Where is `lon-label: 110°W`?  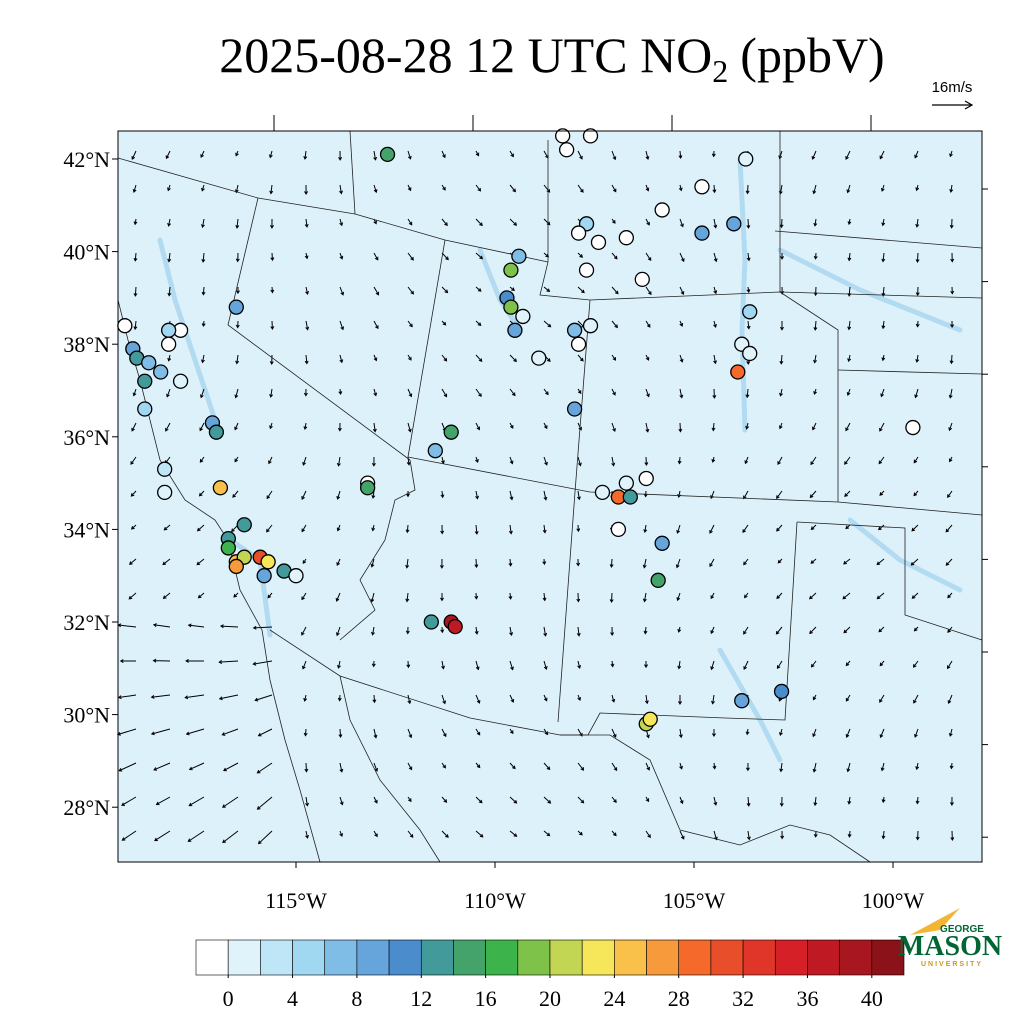
lon-label: 110°W is located at coordinates (495, 900).